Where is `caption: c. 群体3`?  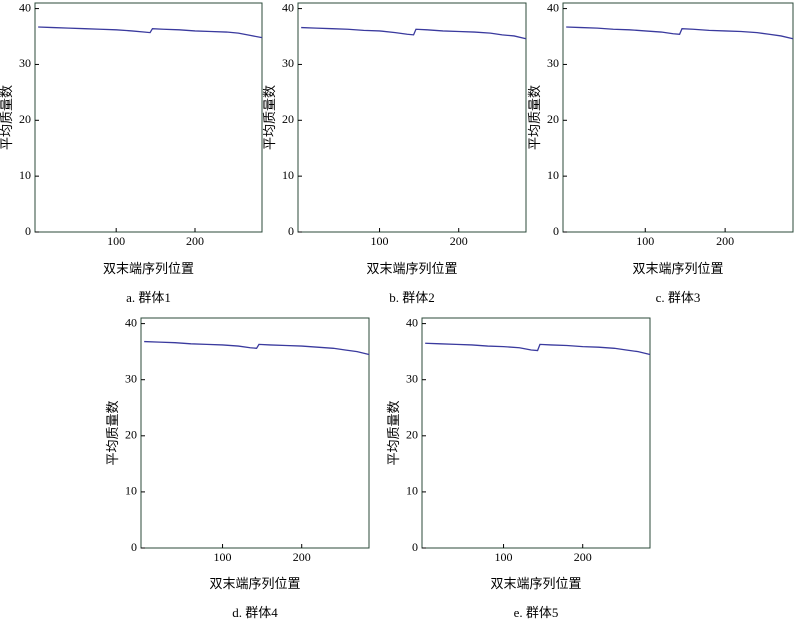 caption: c. 群体3 is located at coordinates (678, 297).